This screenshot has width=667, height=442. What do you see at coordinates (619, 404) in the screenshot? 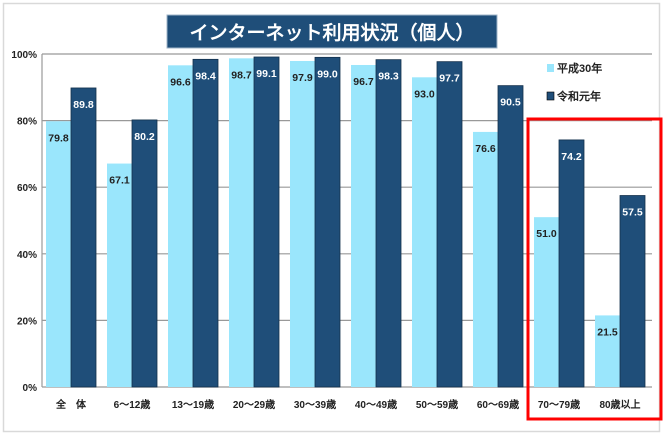
I see `x-tick-label: 80歳以上` at bounding box center [619, 404].